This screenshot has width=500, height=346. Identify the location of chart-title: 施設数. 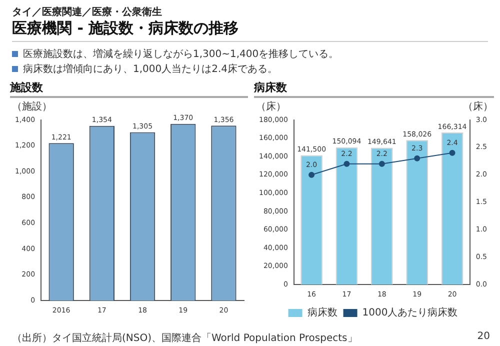
(26, 87).